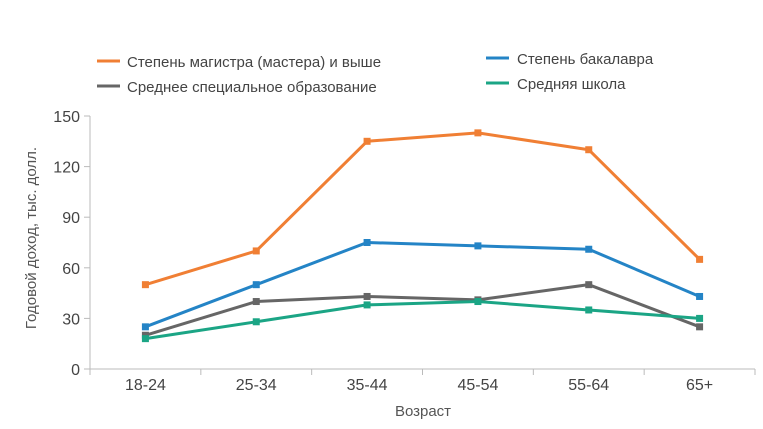 Image resolution: width=763 pixels, height=429 pixels. I want to click on y-tick-label: 30, so click(71, 319).